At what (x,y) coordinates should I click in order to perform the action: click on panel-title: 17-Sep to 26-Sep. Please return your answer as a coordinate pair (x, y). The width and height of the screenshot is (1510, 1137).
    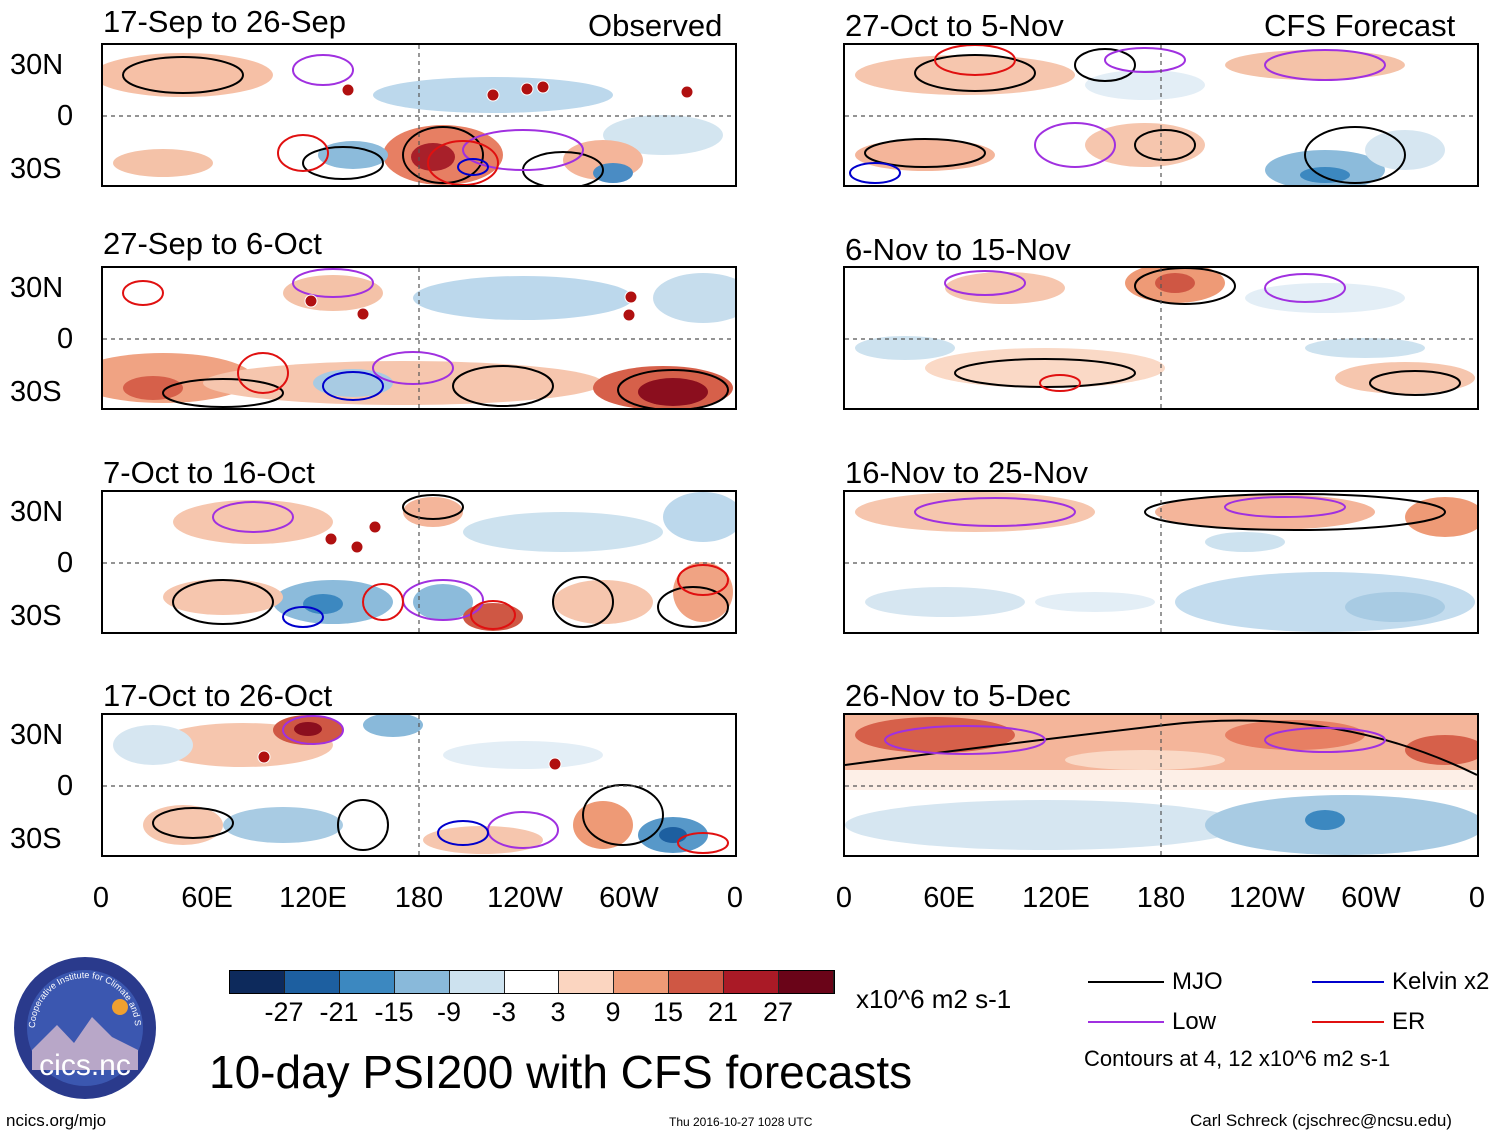
    Looking at the image, I should click on (225, 21).